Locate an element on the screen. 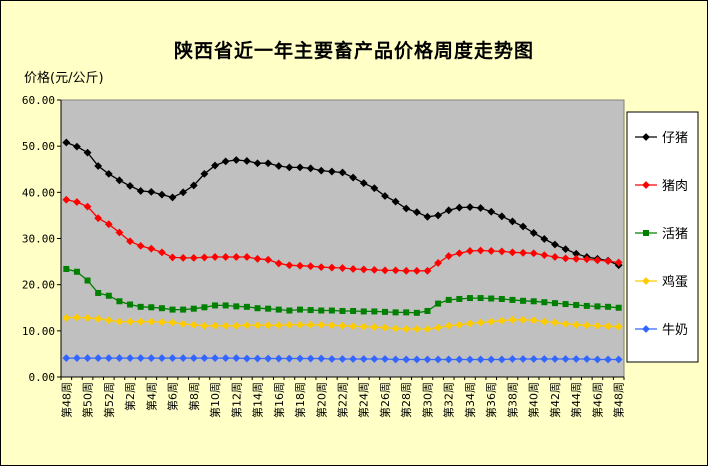  x-tick-label: 第28周 is located at coordinates (406, 400).